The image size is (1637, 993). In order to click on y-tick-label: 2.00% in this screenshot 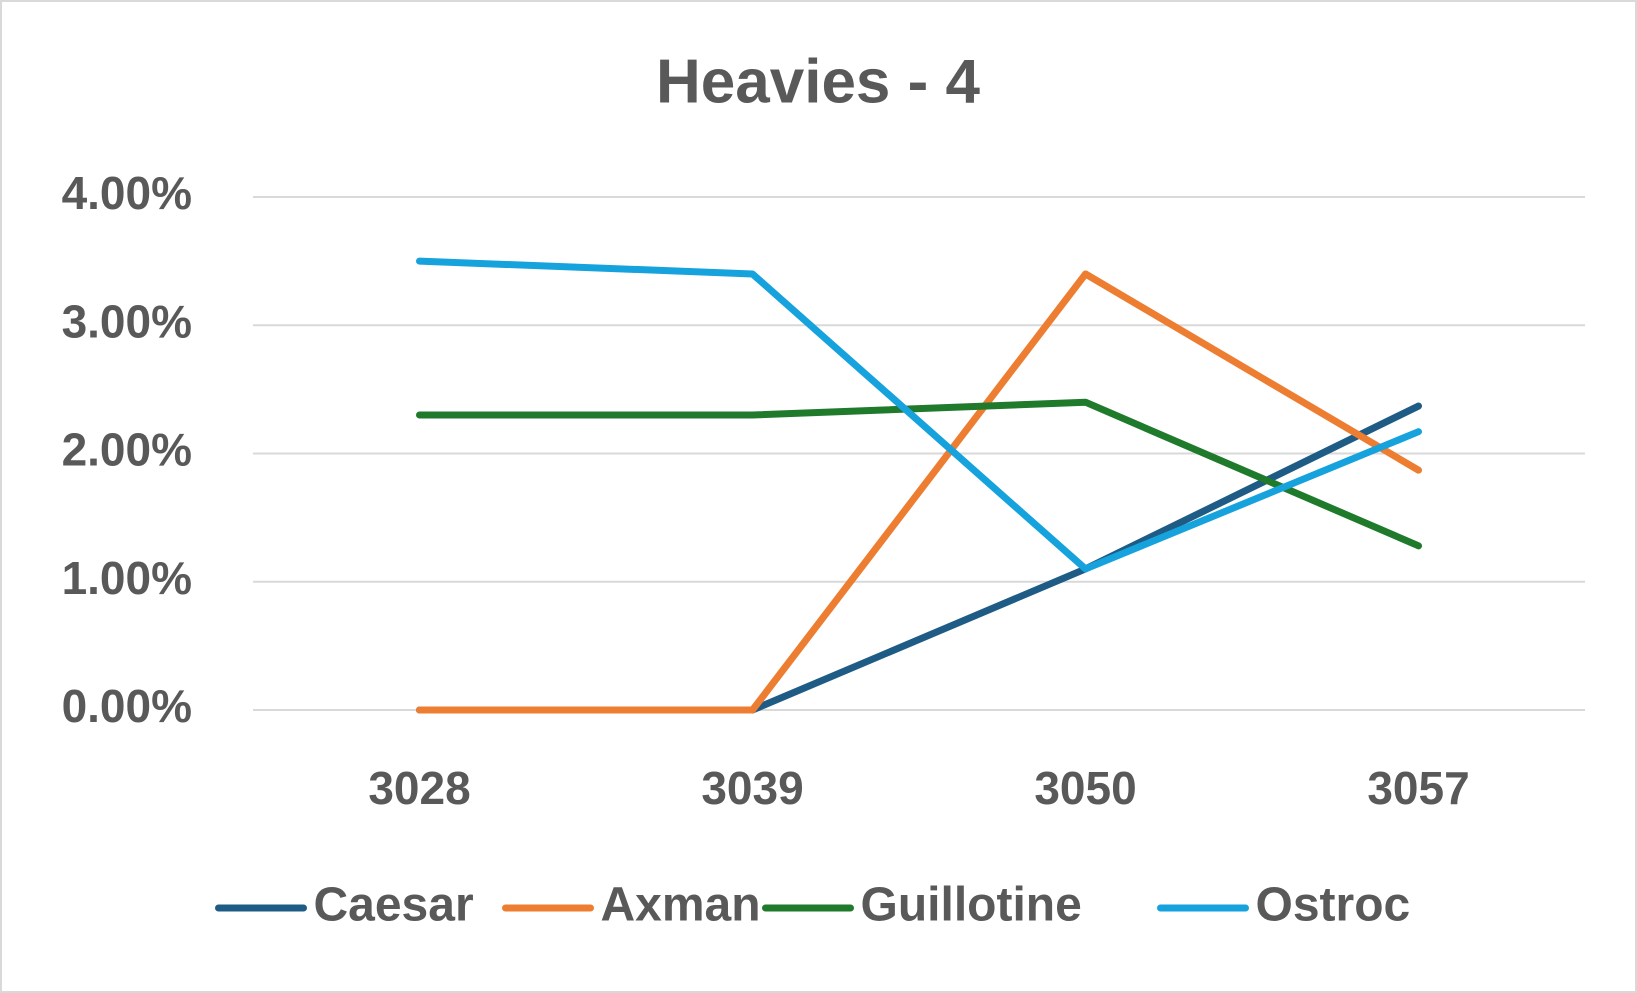, I will do `click(127, 450)`.